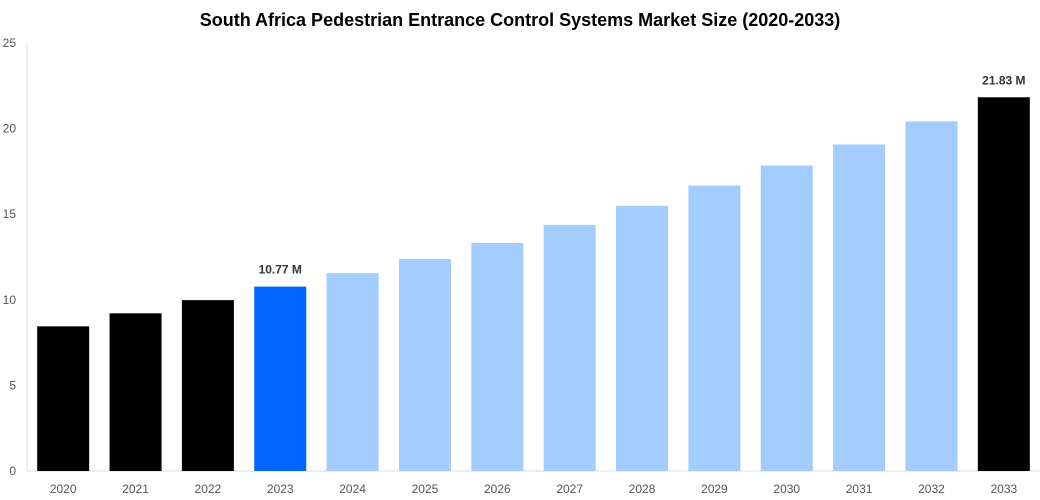  Describe the element at coordinates (135, 392) in the screenshot. I see `bar-2021` at that location.